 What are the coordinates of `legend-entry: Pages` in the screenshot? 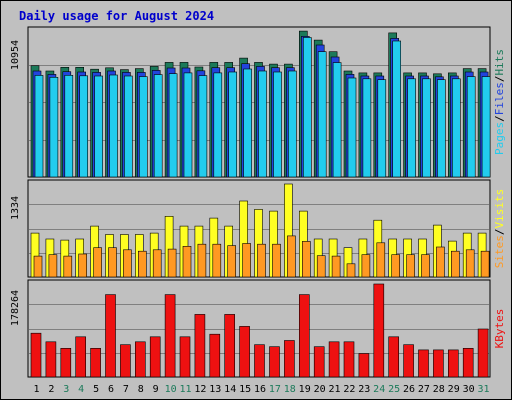 It's located at (499, 138).